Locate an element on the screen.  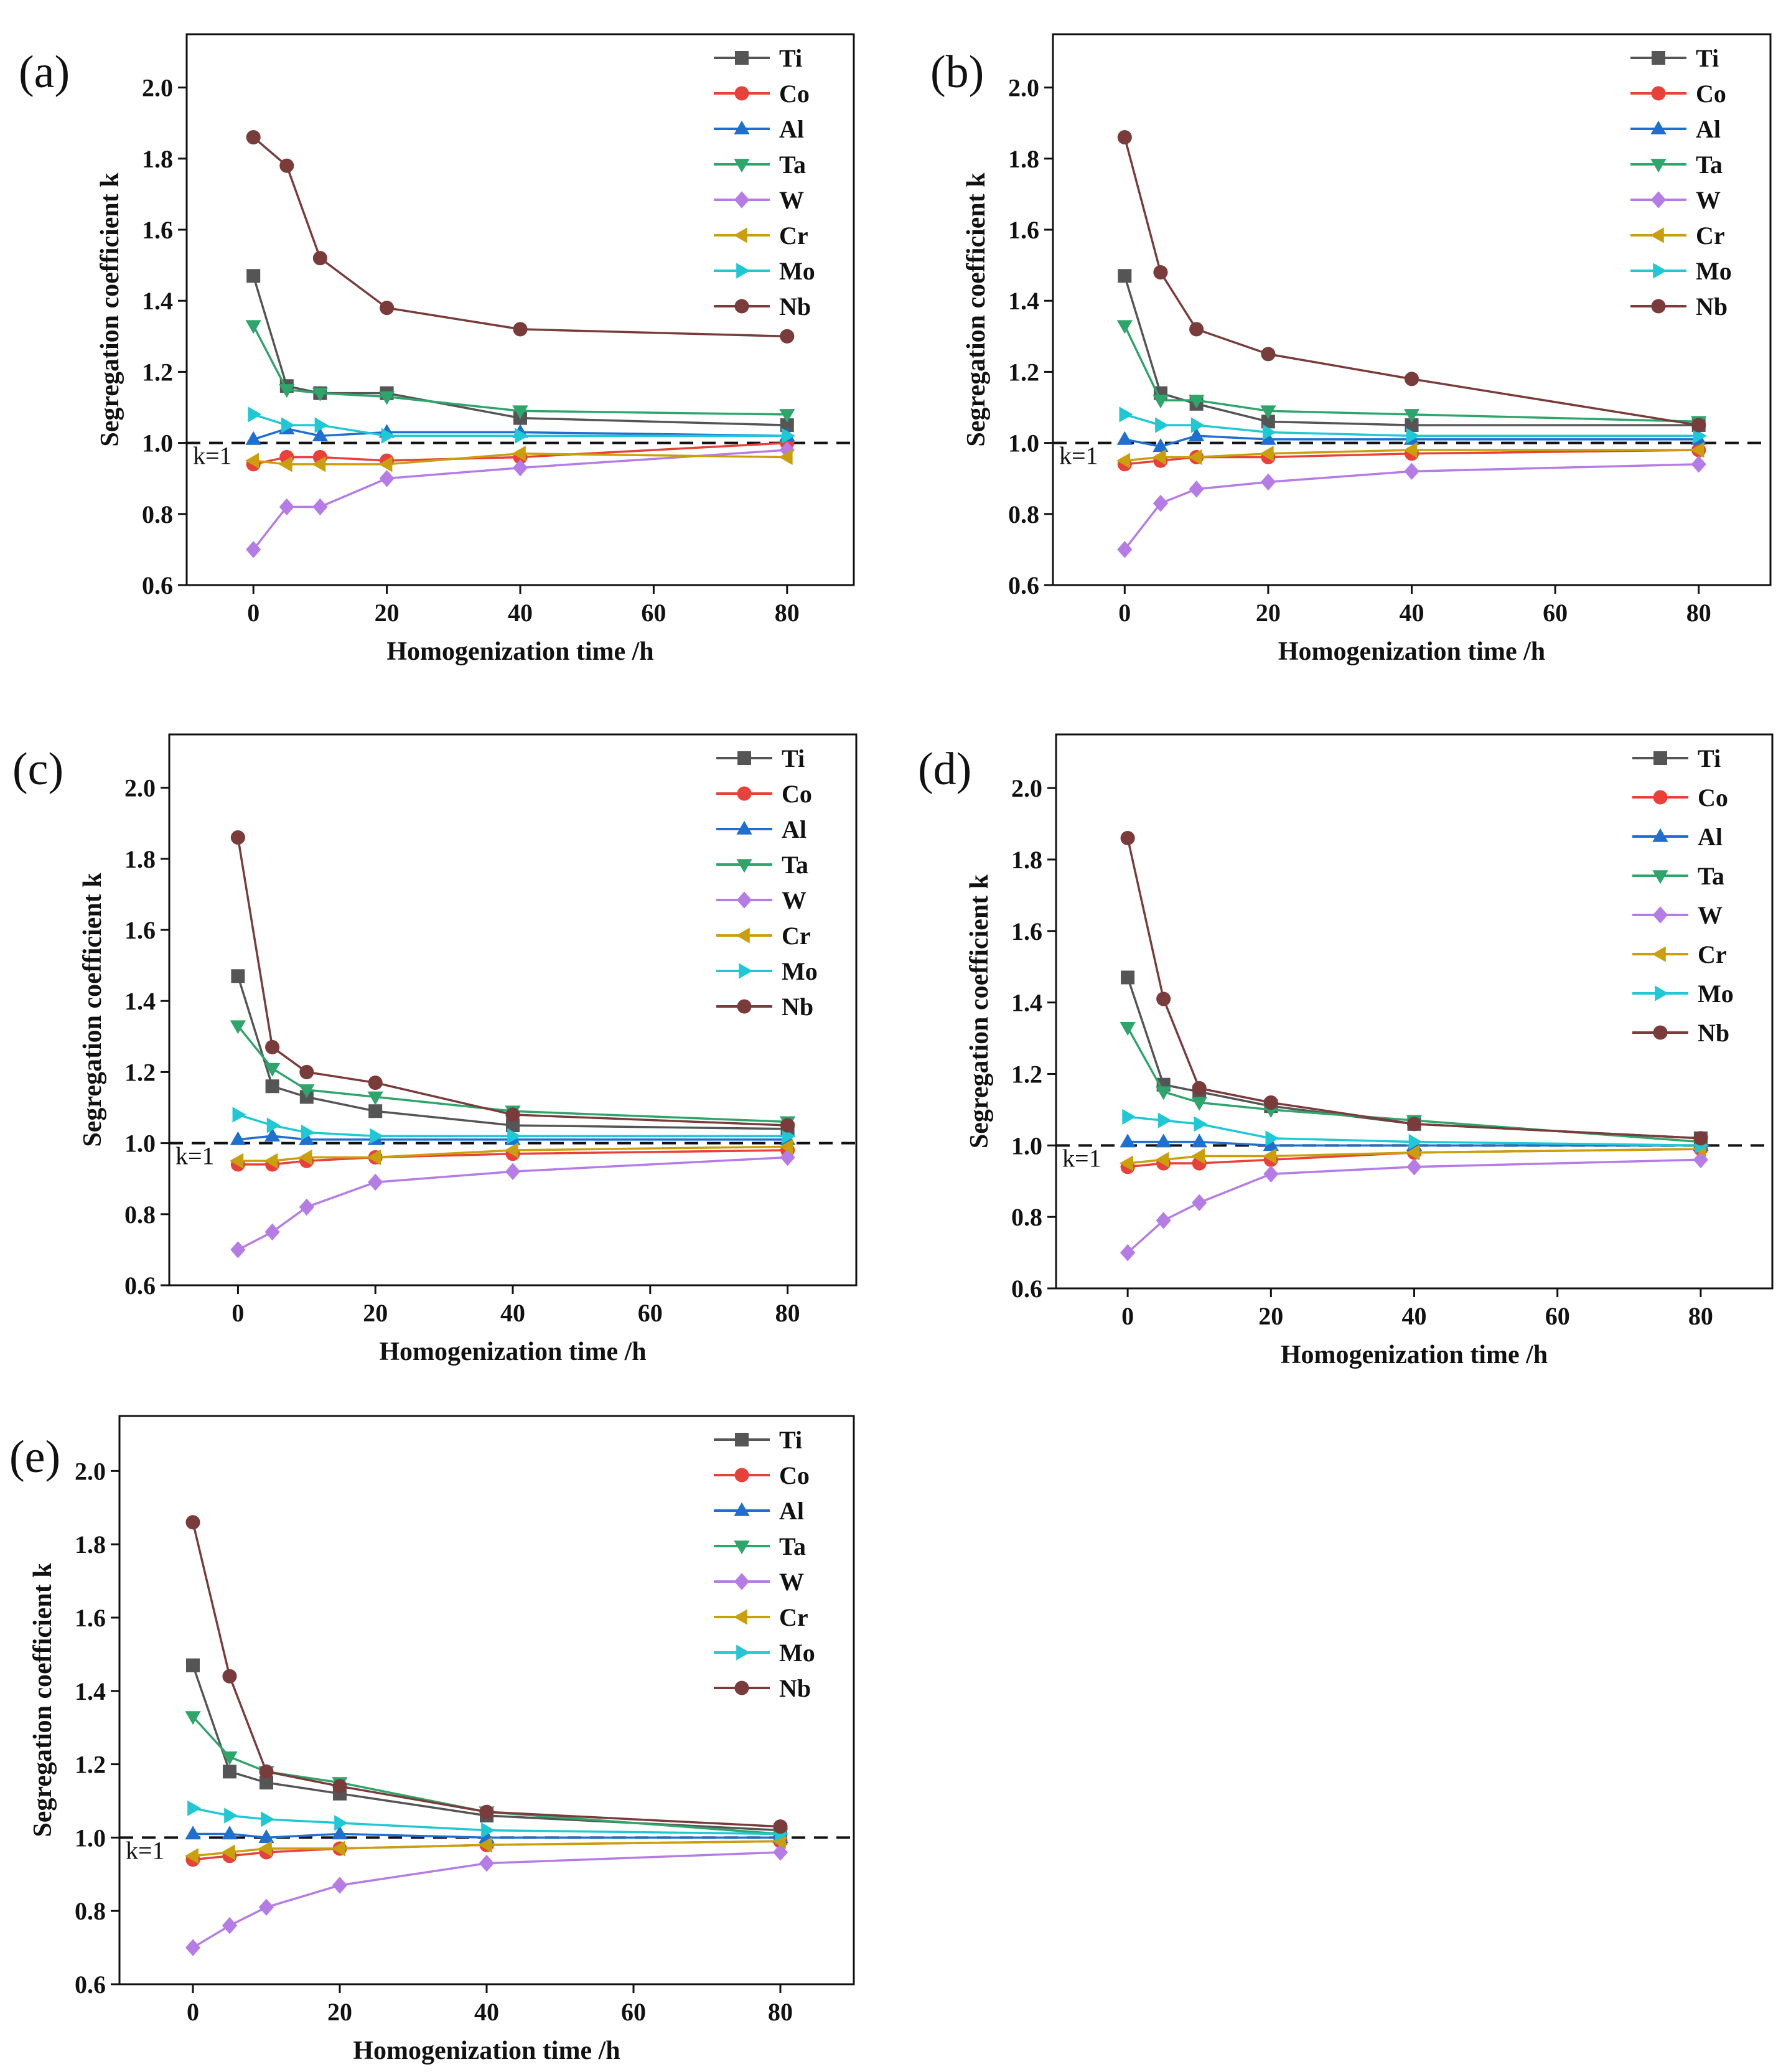
legend-marker-ti is located at coordinates (744, 758).